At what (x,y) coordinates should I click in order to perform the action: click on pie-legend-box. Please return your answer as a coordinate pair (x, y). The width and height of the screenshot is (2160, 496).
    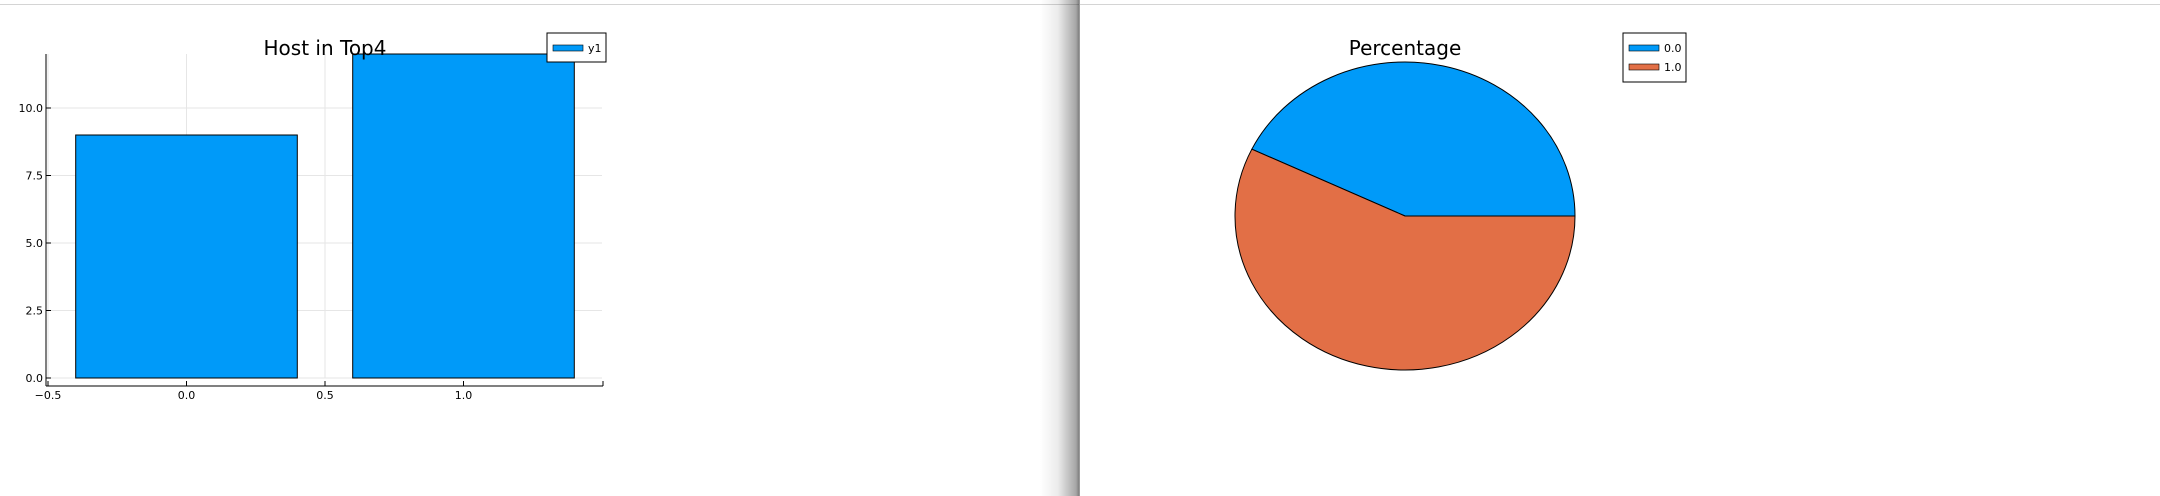
    Looking at the image, I should click on (1654, 57).